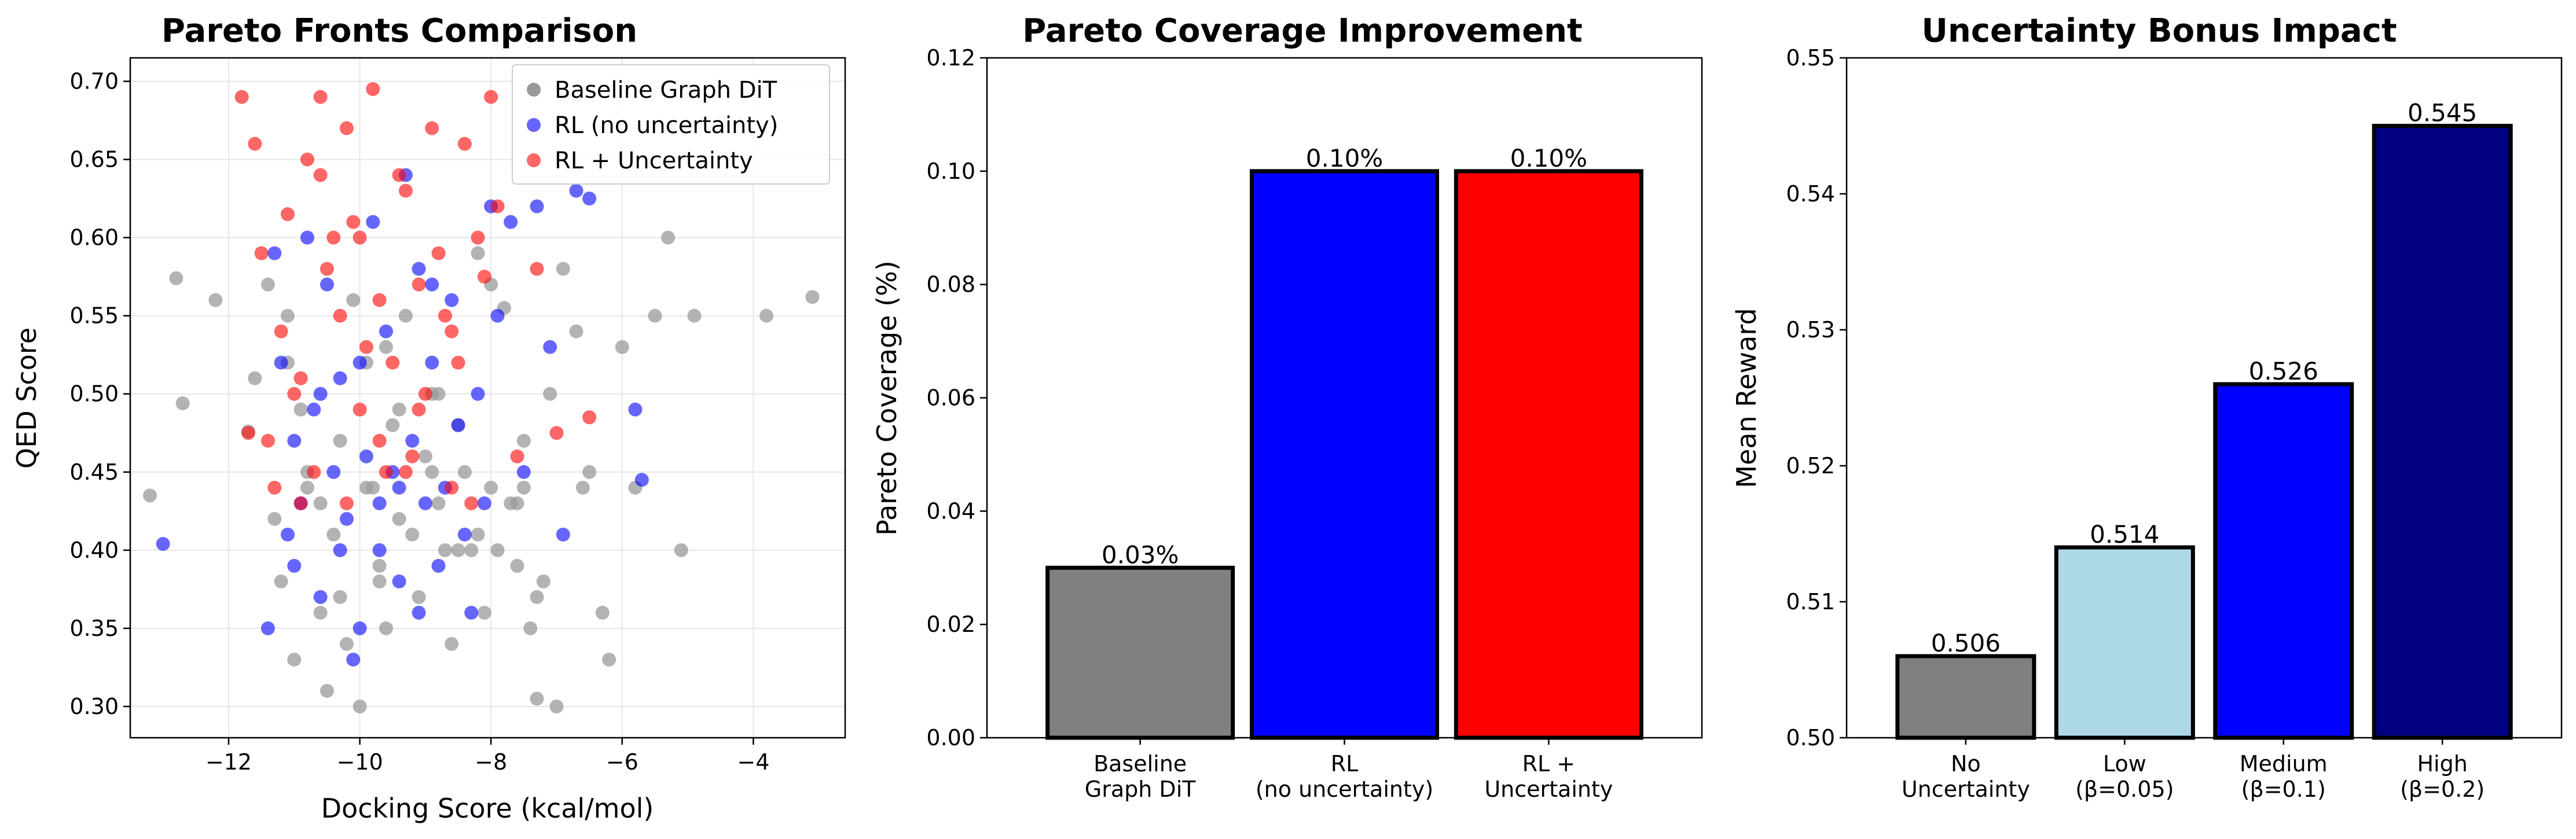 This screenshot has width=2576, height=839. What do you see at coordinates (1344, 454) in the screenshot?
I see `bar` at bounding box center [1344, 454].